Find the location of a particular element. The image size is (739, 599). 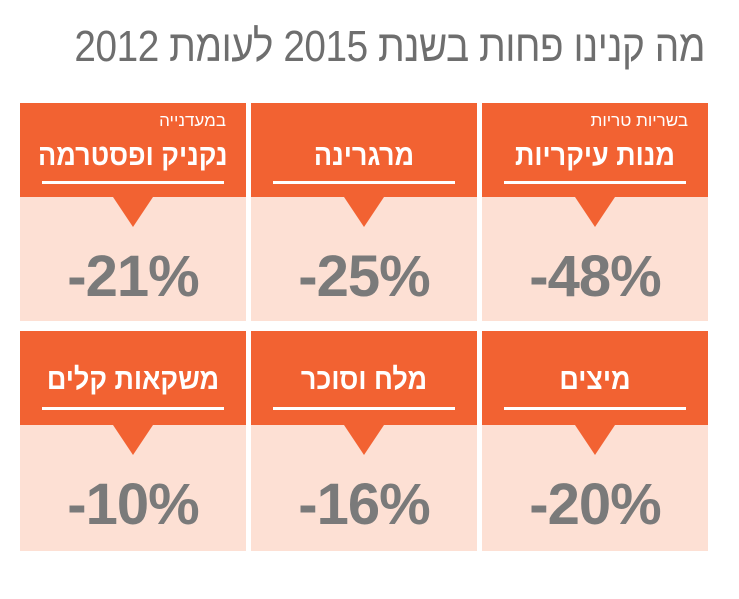

stat-card-margarine: מרגרינה -25% is located at coordinates (364, 212).